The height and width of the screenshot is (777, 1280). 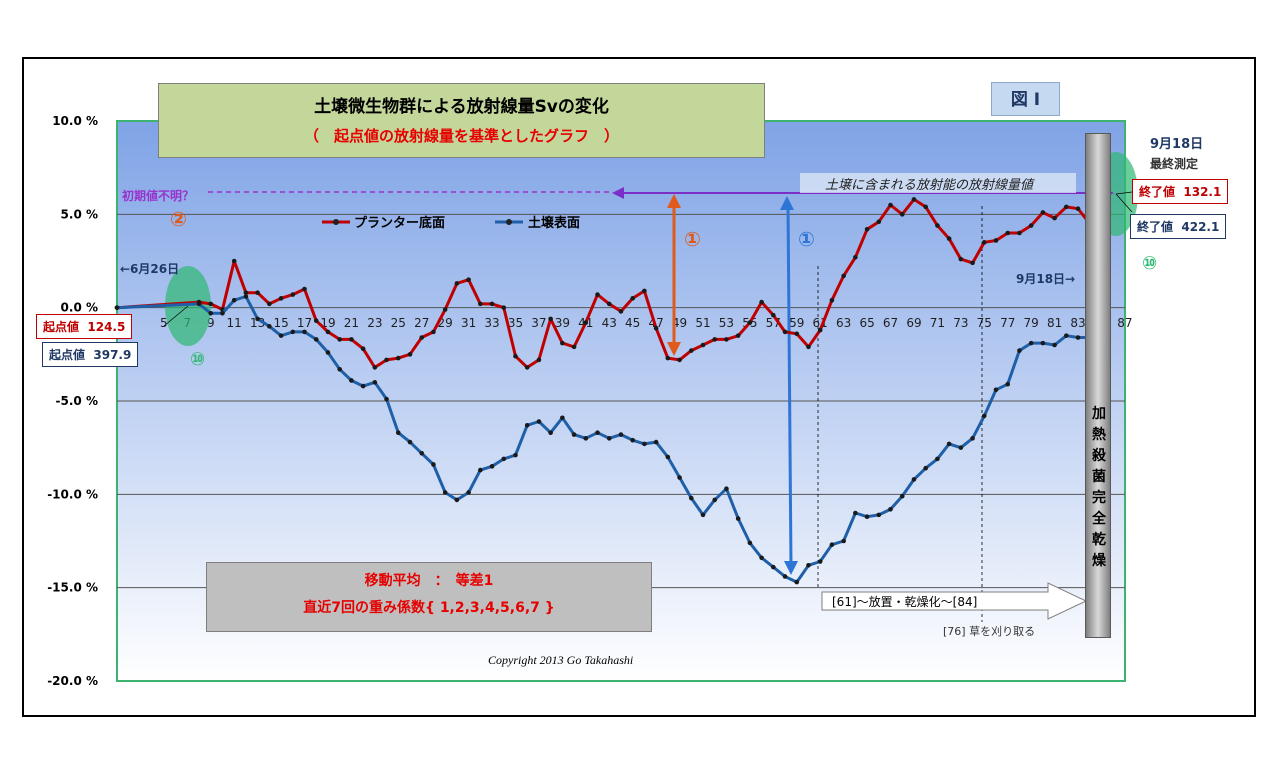 I want to click on x-tick-label: 27, so click(x=421, y=323).